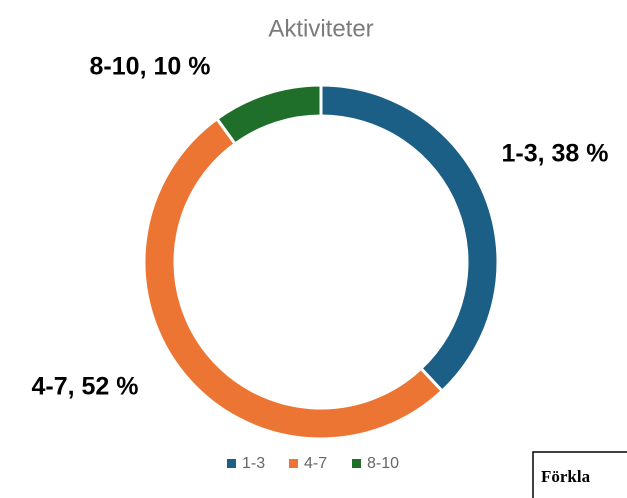  Describe the element at coordinates (268, 114) in the screenshot. I see `donut-segment` at that location.